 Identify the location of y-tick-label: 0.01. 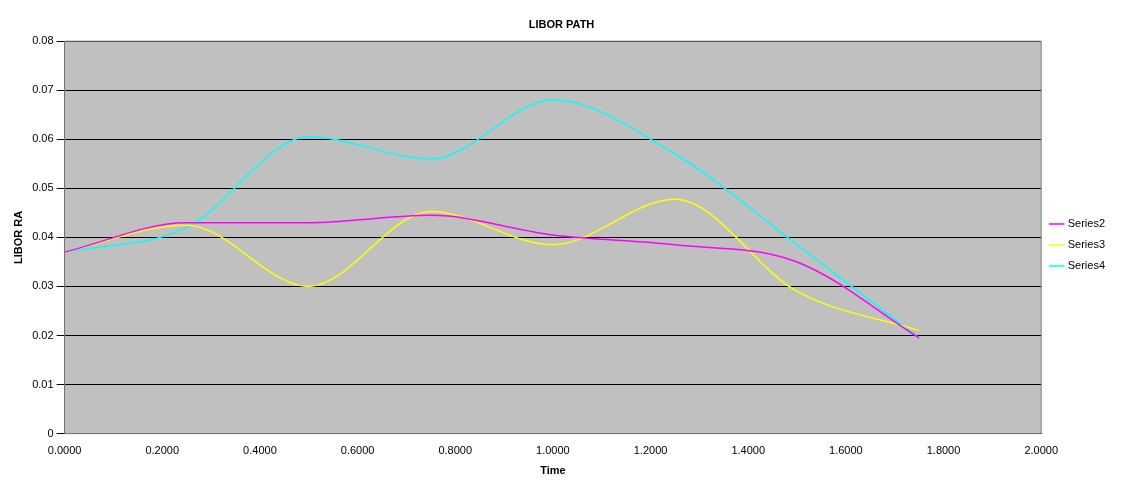
(43, 383).